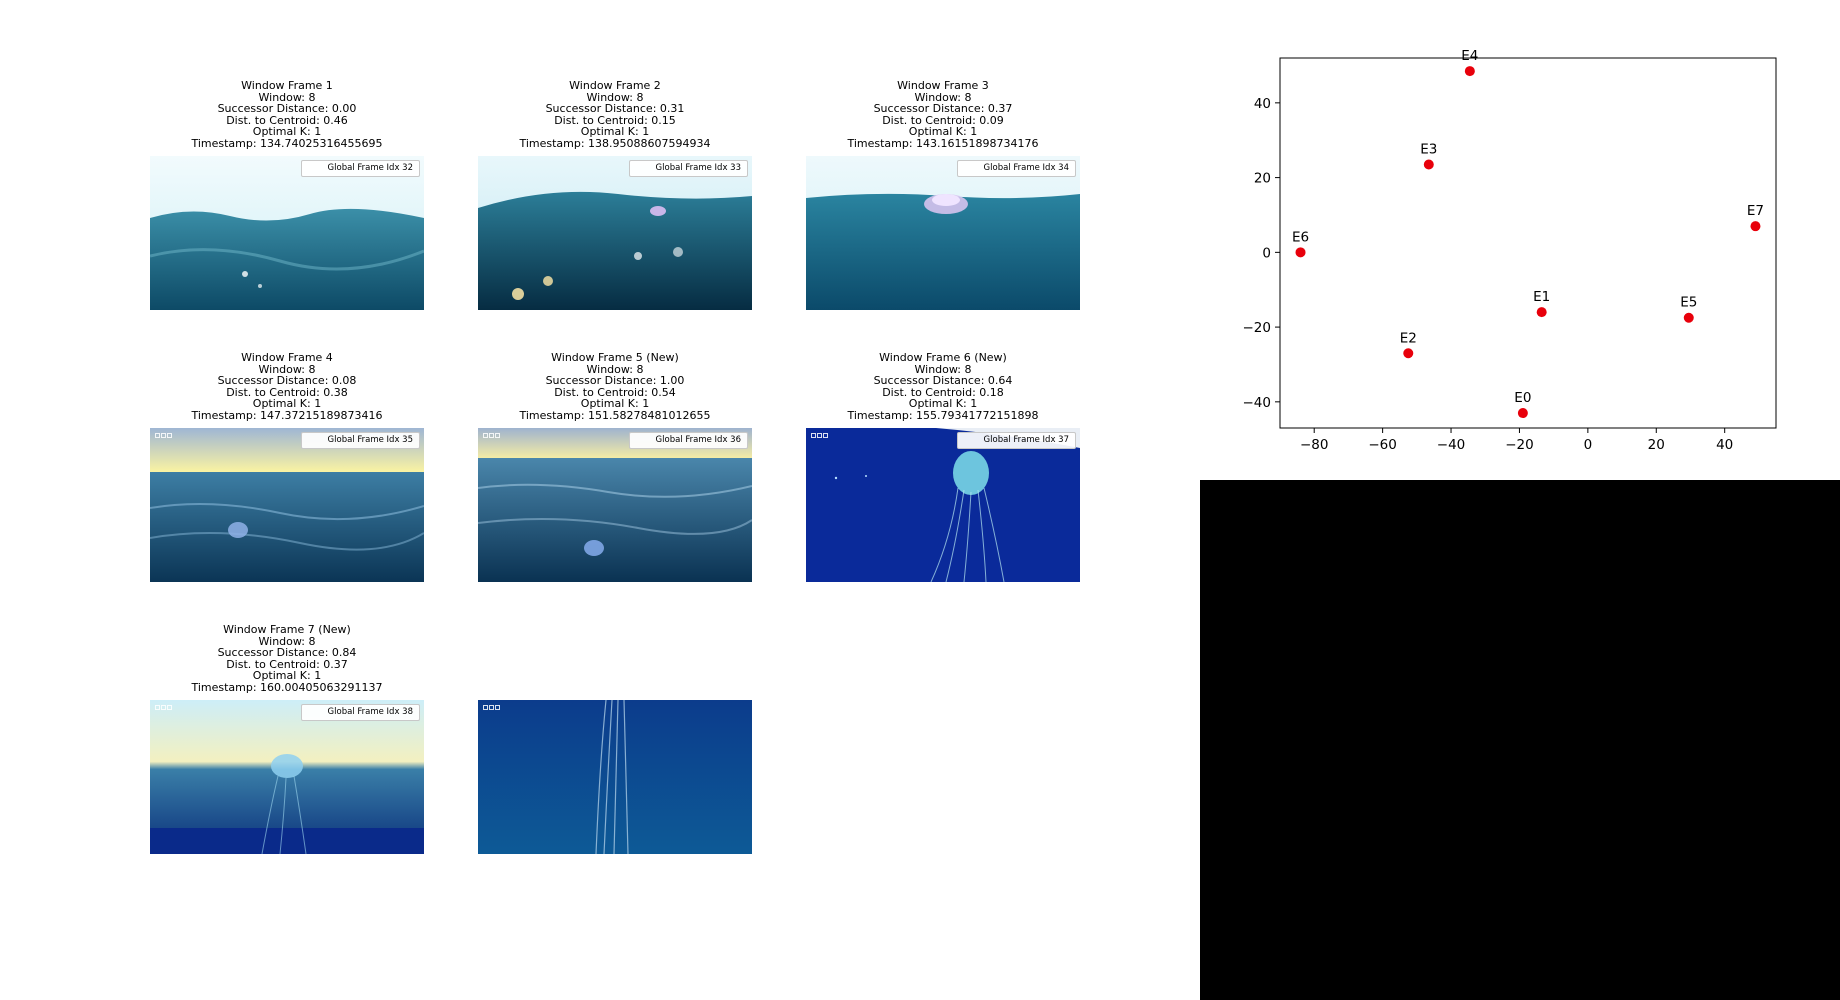 Image resolution: width=1840 pixels, height=1000 pixels. What do you see at coordinates (1451, 445) in the screenshot?
I see `x-tick-label: −40` at bounding box center [1451, 445].